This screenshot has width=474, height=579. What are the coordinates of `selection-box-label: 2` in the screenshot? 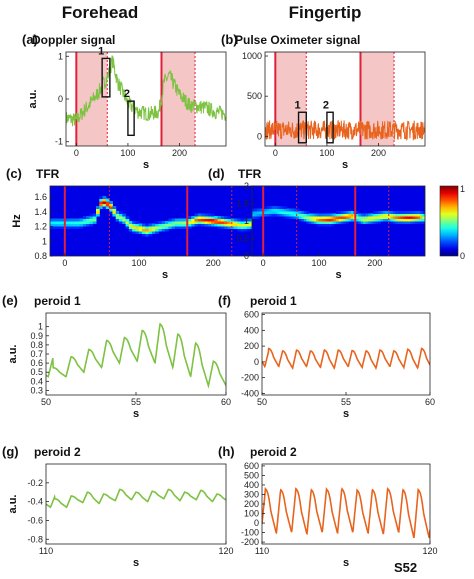 It's located at (326, 105).